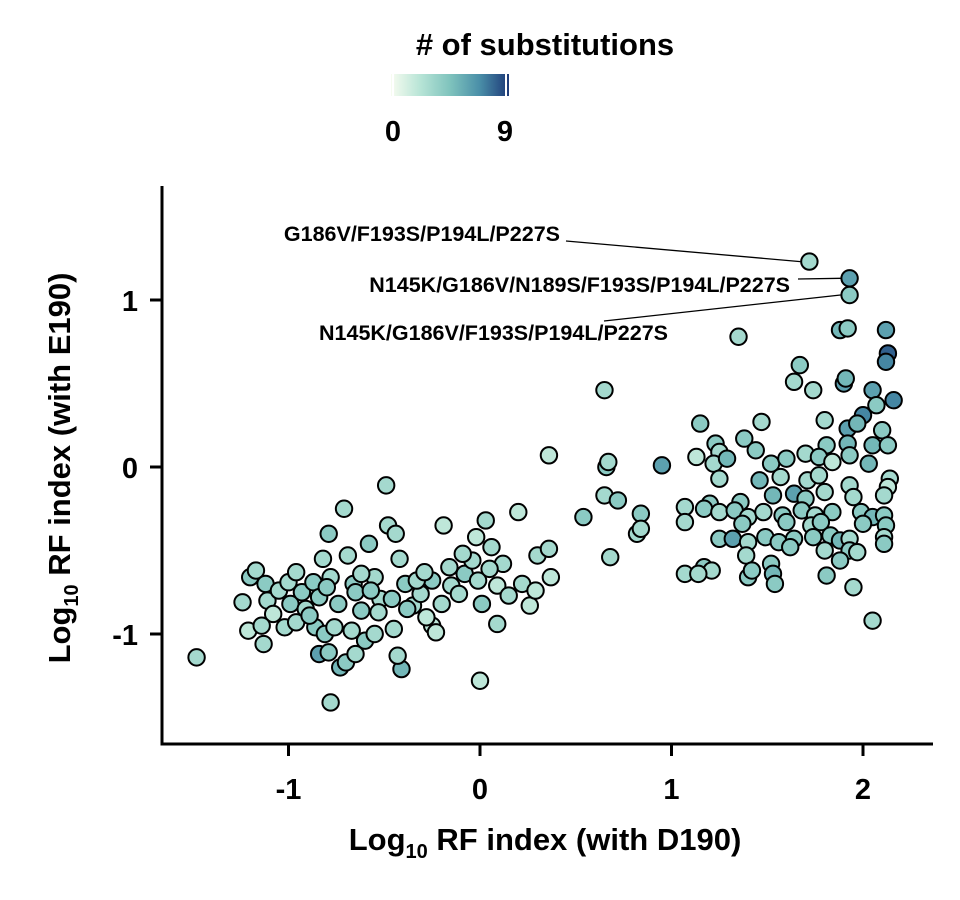 Image resolution: width=960 pixels, height=900 pixels. What do you see at coordinates (863, 790) in the screenshot?
I see `x-tick-label: 2` at bounding box center [863, 790].